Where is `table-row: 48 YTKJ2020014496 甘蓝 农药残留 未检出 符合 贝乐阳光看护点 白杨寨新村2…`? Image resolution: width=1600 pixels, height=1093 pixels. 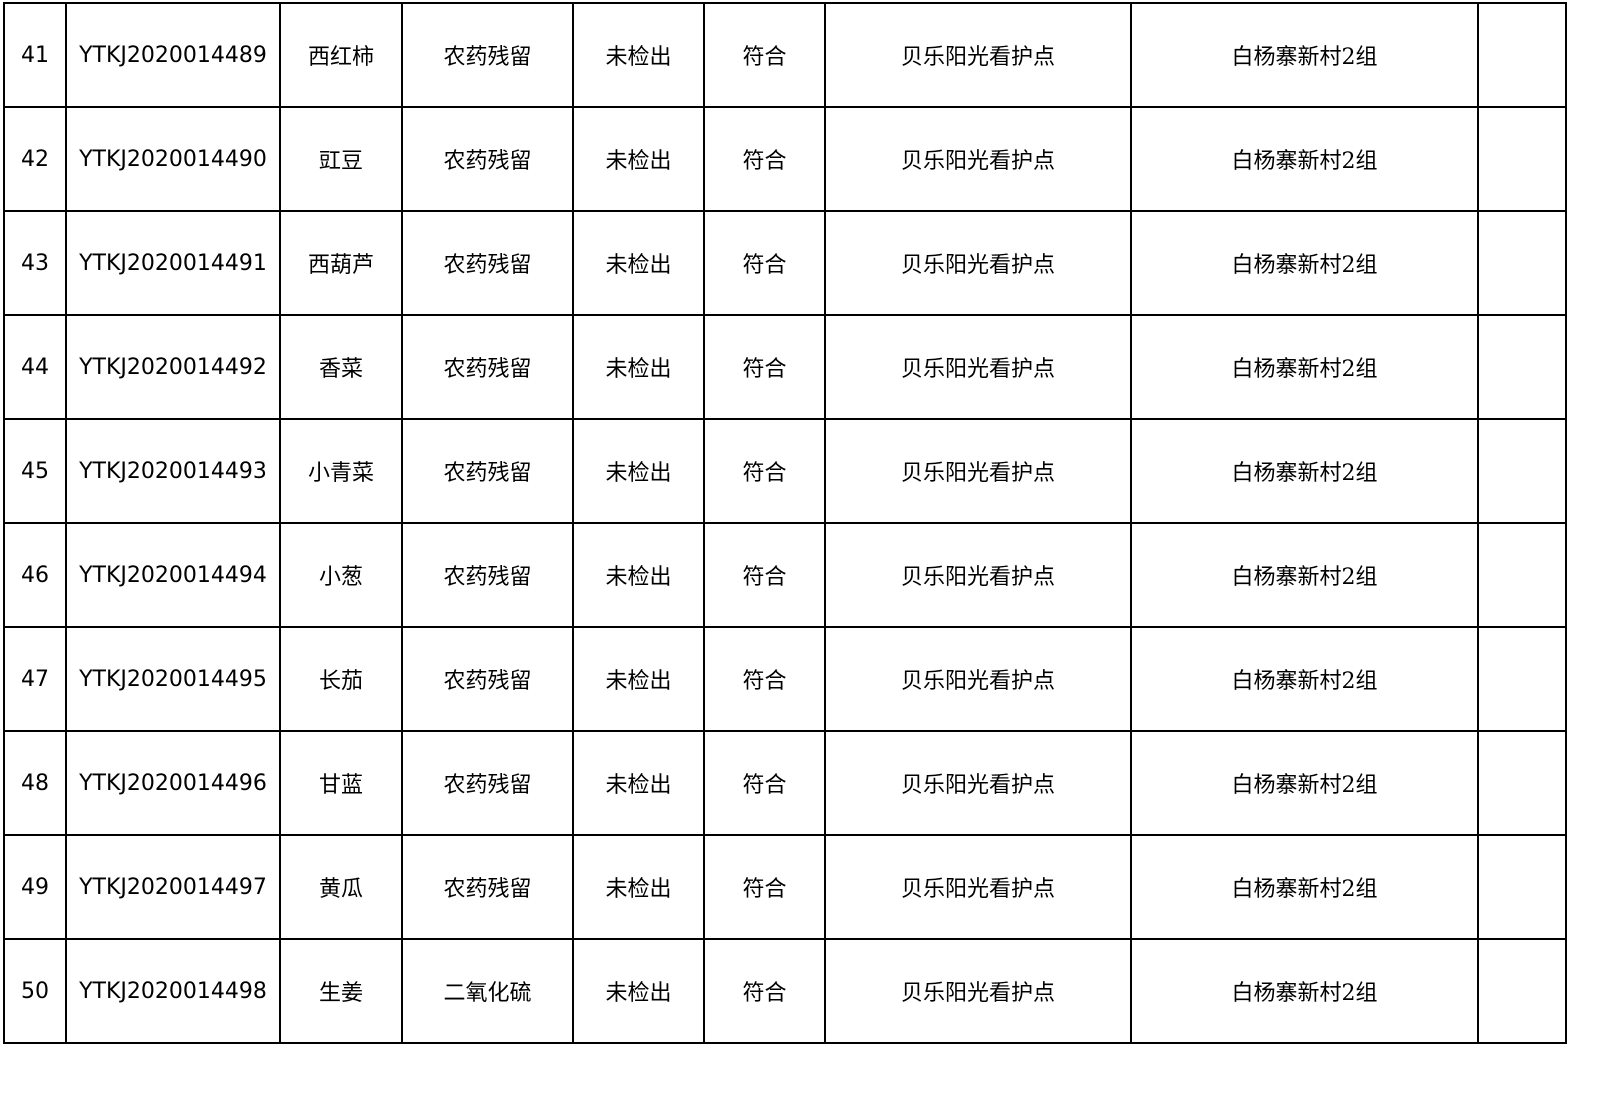 table-row: 48 YTKJ2020014496 甘蓝 农药残留 未检出 符合 贝乐阳光看护点 白杨寨新村2… is located at coordinates (785, 783).